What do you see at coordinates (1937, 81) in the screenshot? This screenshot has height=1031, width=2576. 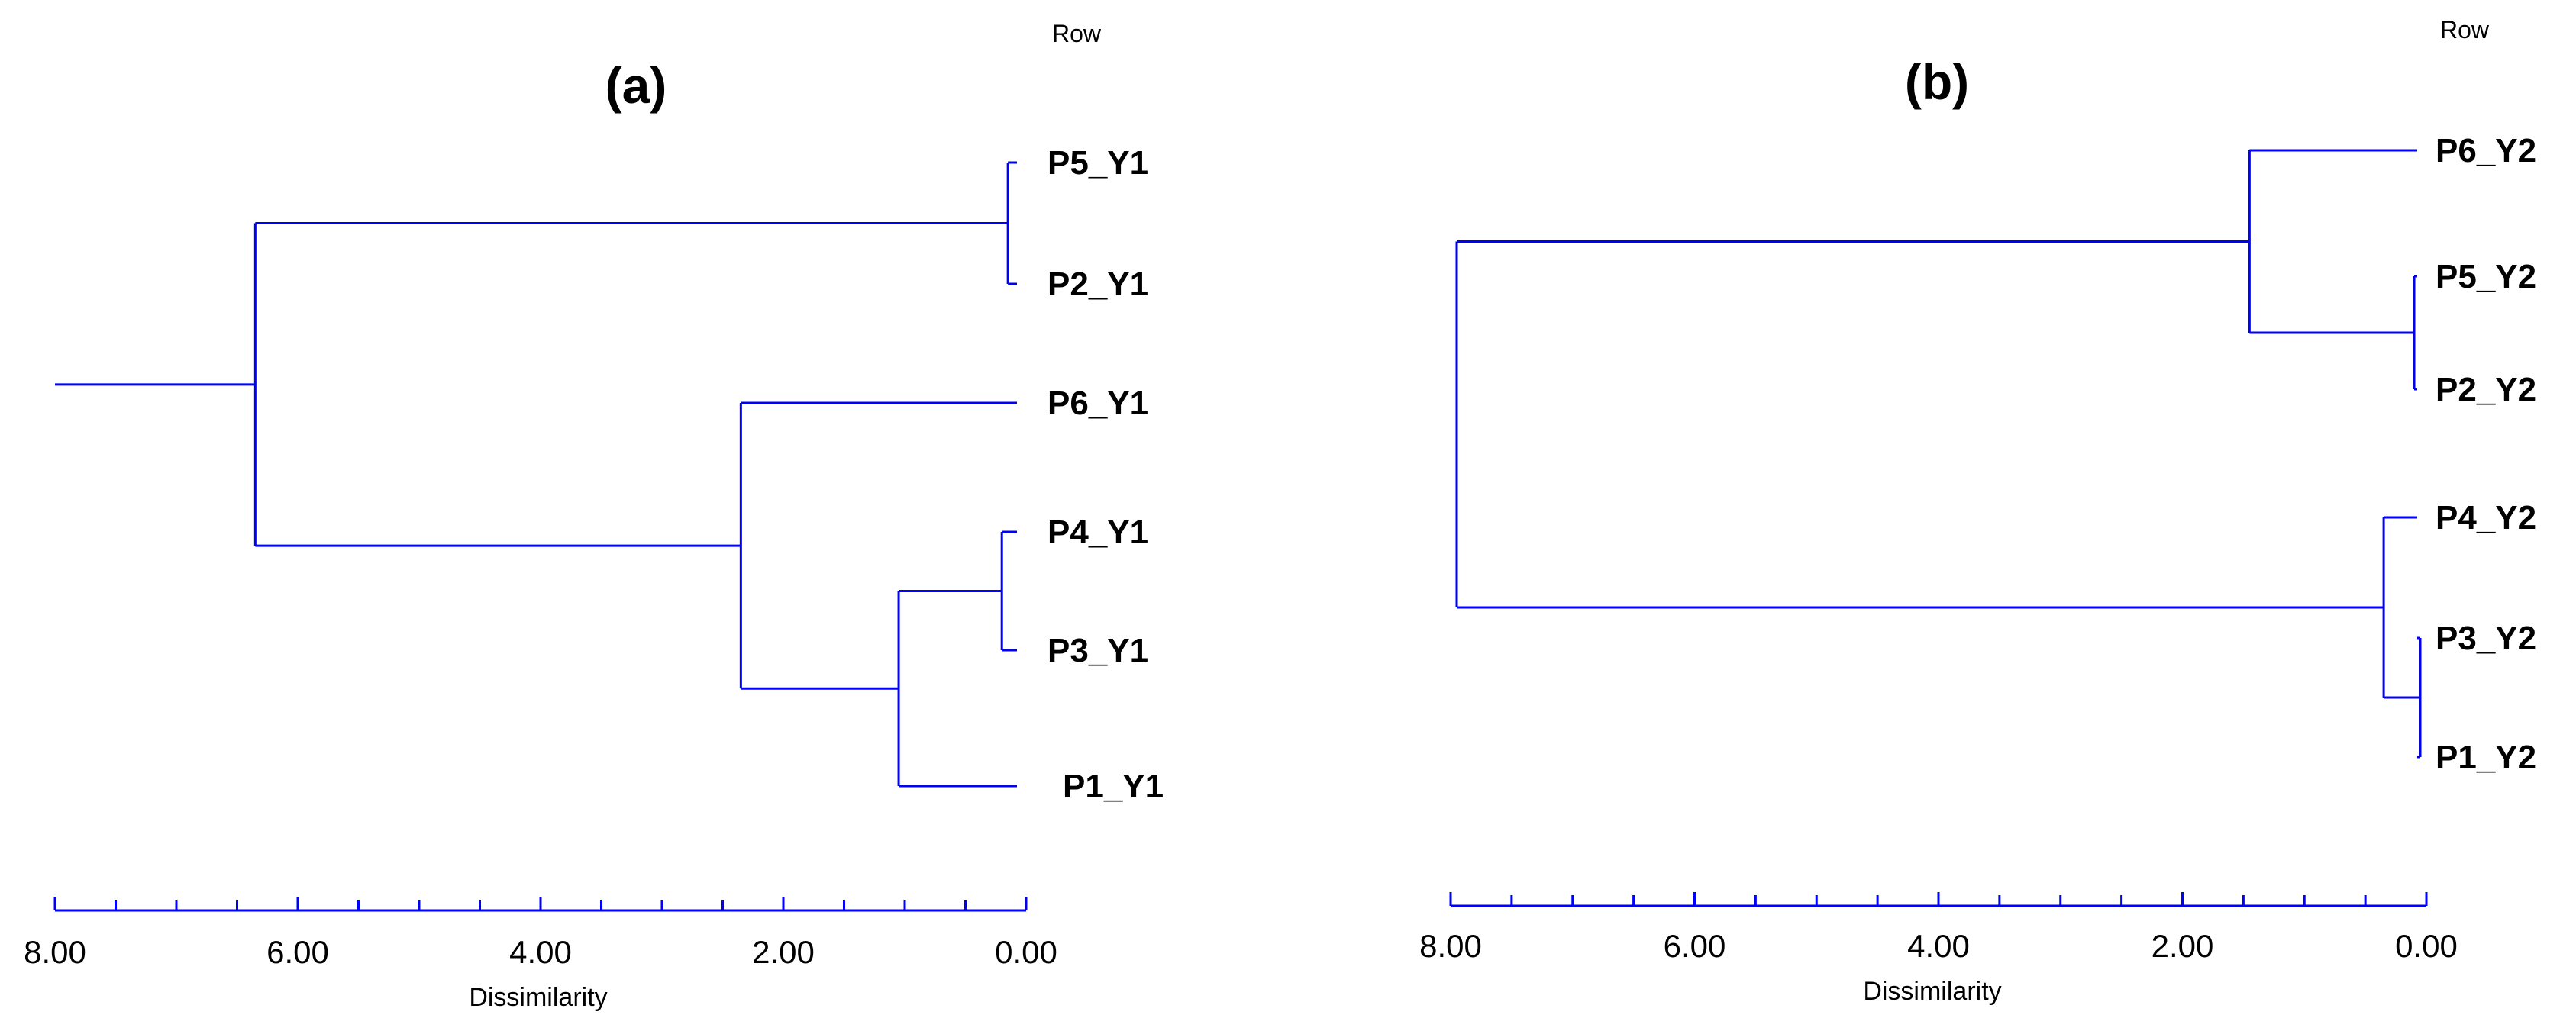 I see `panel-title: (b)` at bounding box center [1937, 81].